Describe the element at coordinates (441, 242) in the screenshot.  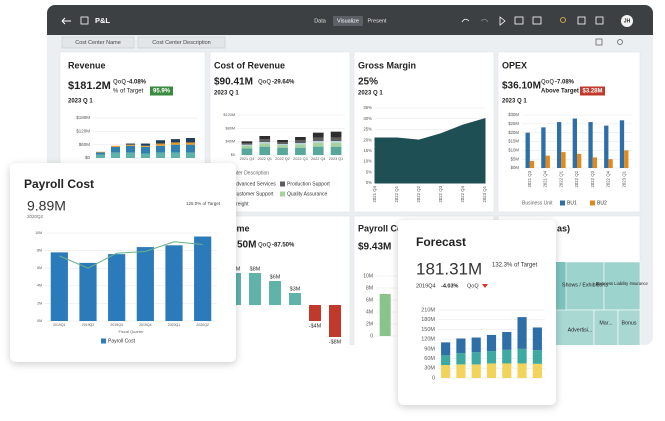
I see `card-title: Forecast` at that location.